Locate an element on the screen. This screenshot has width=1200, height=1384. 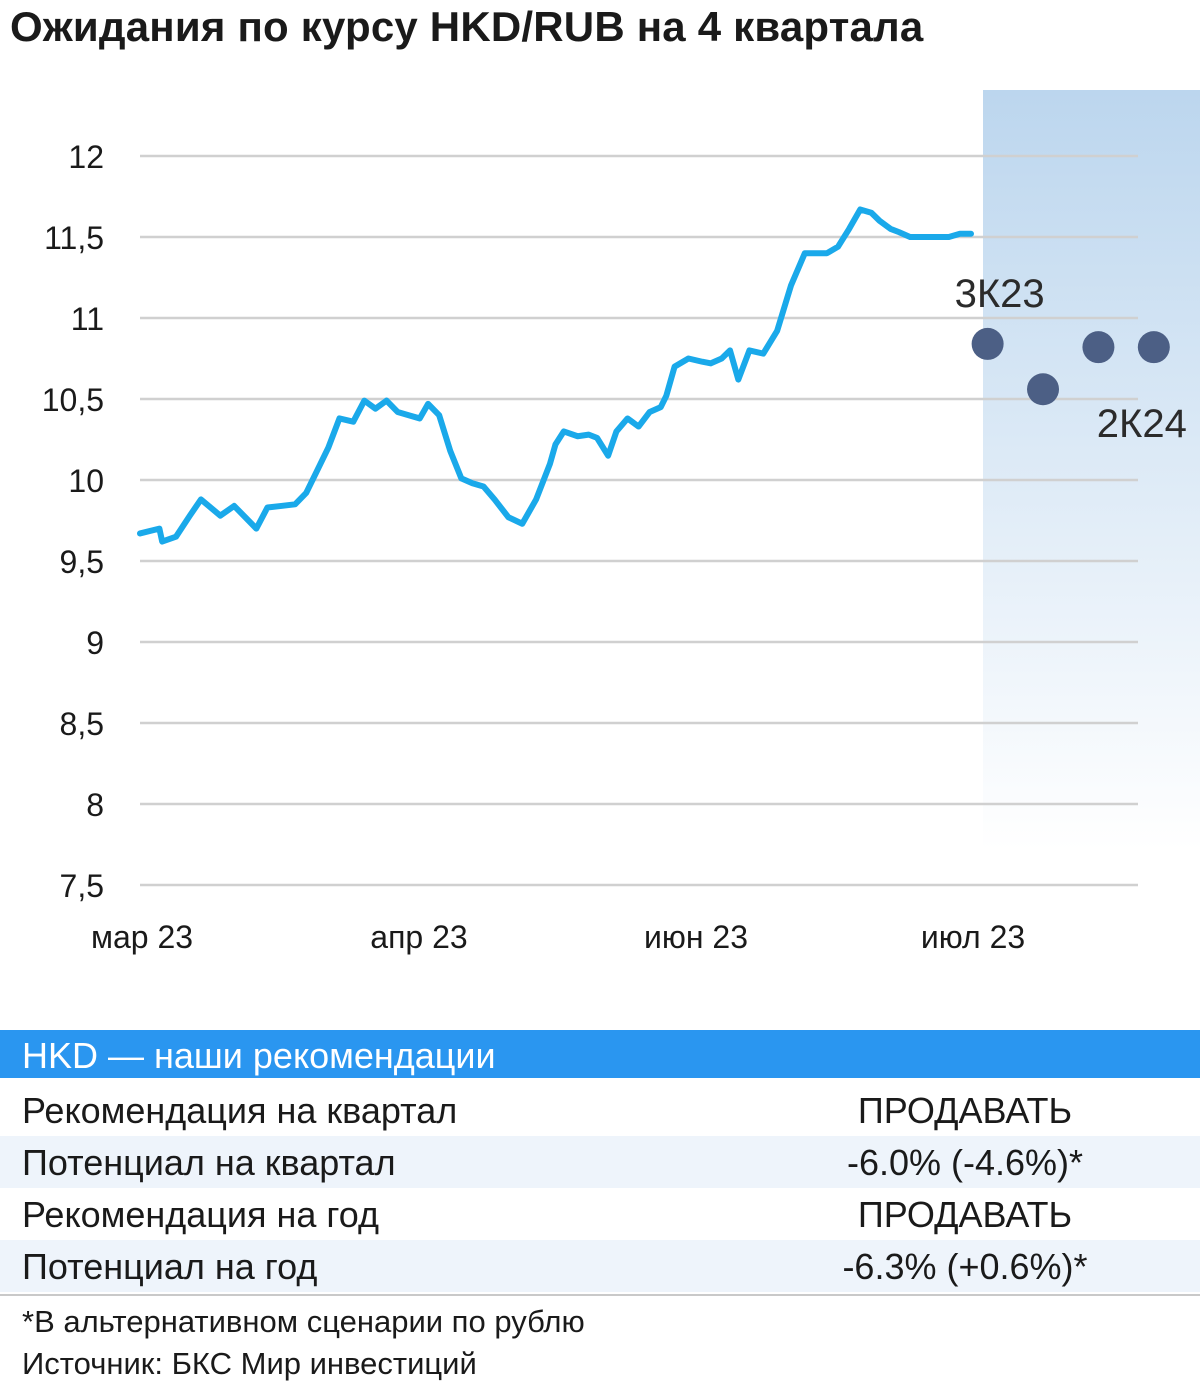
row-label: Потенциал на квартал is located at coordinates (209, 1162).